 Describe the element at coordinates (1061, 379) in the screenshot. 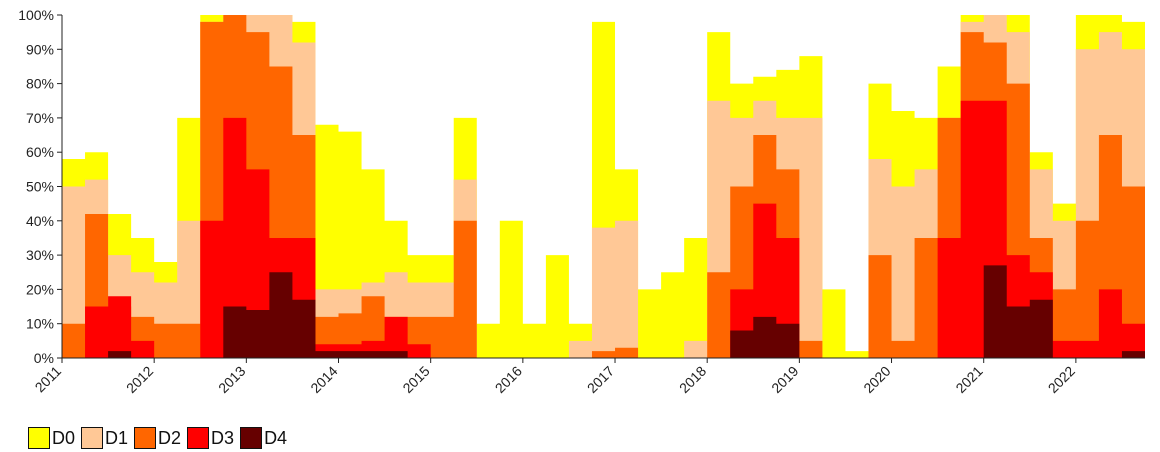

I see `x-tick-label: 2022` at that location.